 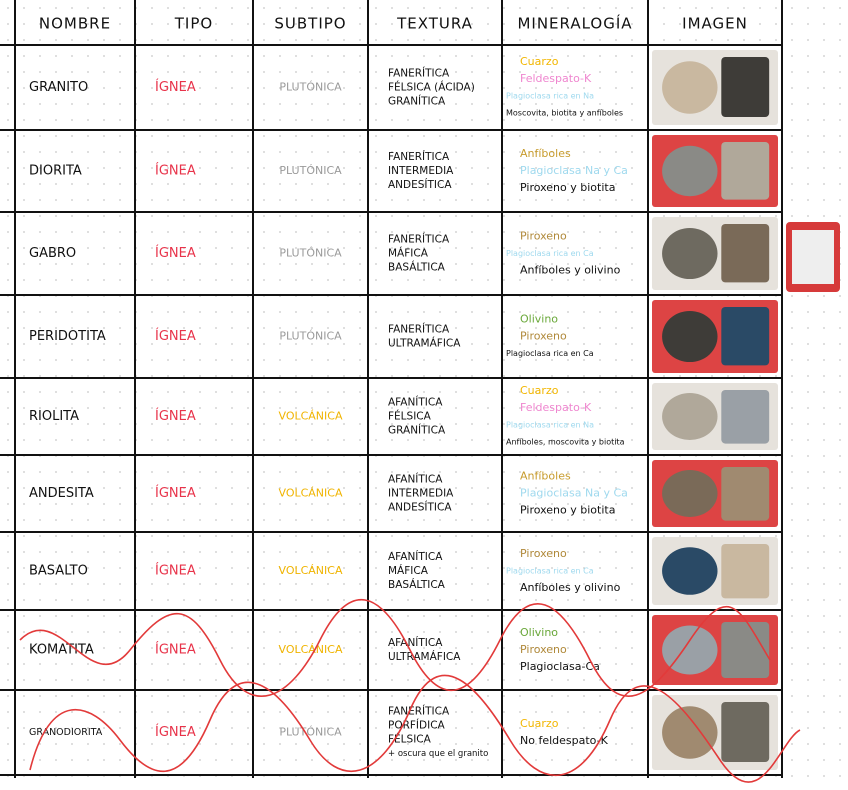 What do you see at coordinates (61, 493) in the screenshot?
I see `rock-name: ANDESITA` at bounding box center [61, 493].